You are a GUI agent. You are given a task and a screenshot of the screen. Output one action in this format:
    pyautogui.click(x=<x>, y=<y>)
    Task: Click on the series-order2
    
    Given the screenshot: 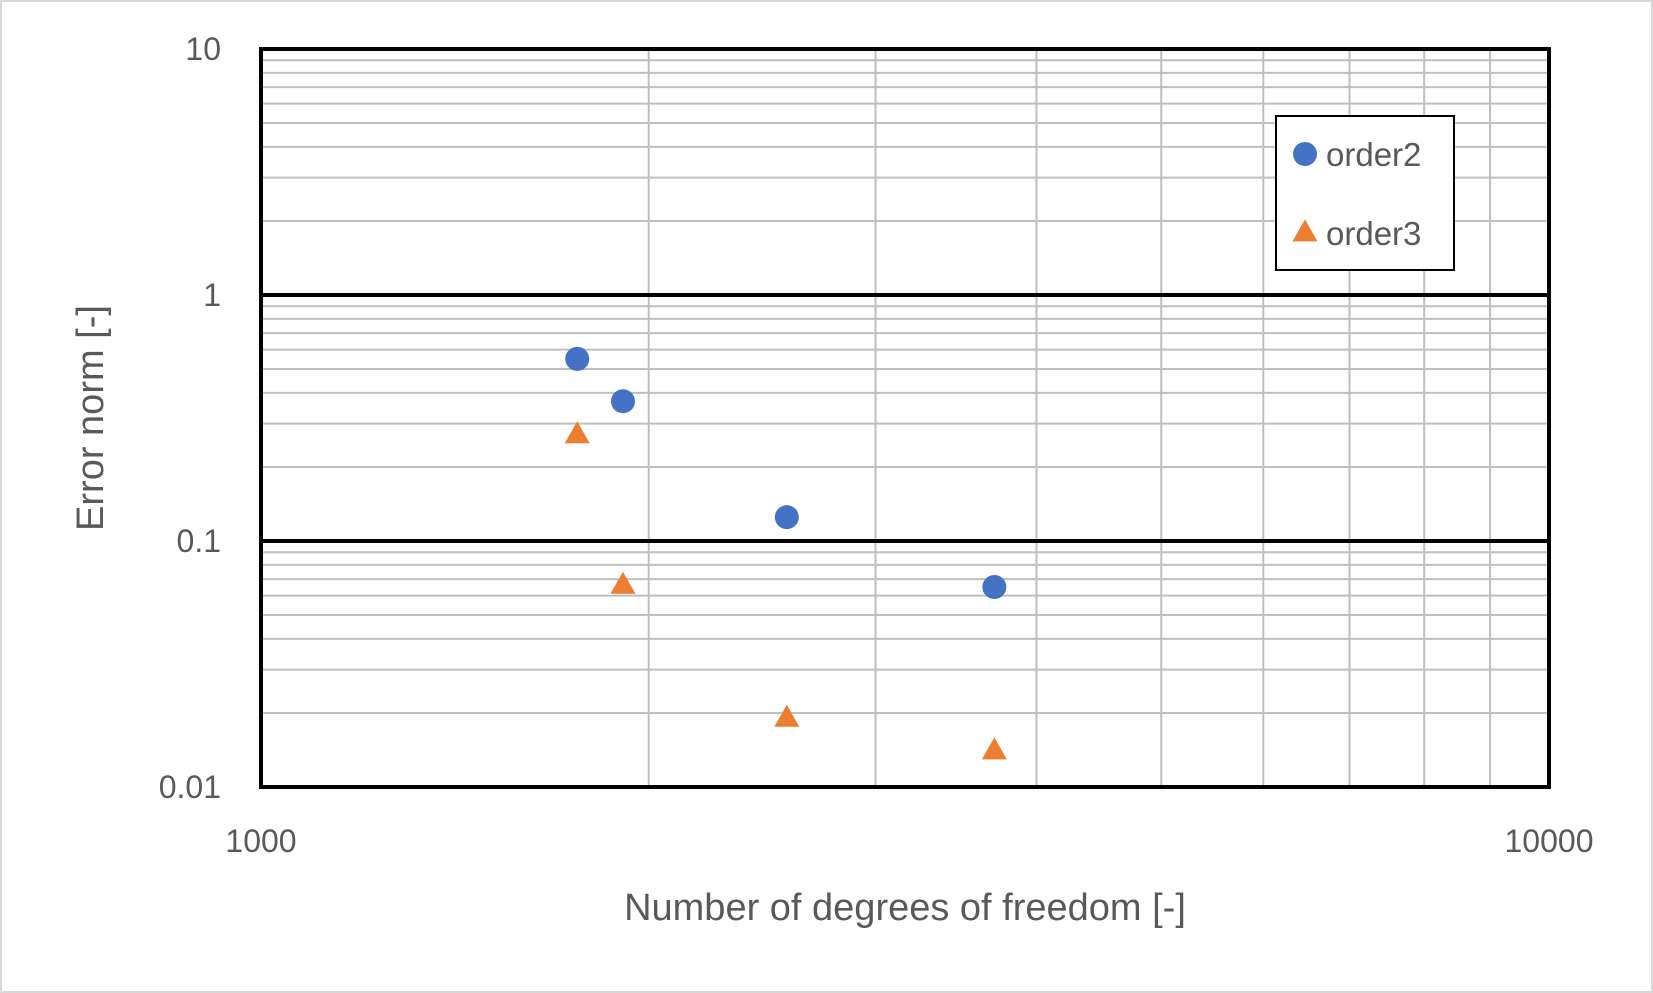 What is the action you would take?
    pyautogui.click(x=786, y=473)
    